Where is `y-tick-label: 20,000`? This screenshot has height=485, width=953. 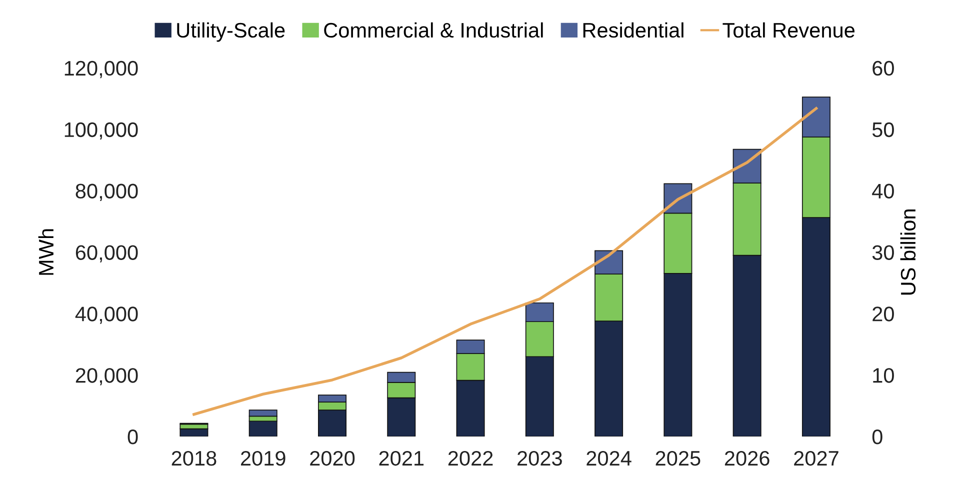
y-tick-label: 20,000 is located at coordinates (107, 377).